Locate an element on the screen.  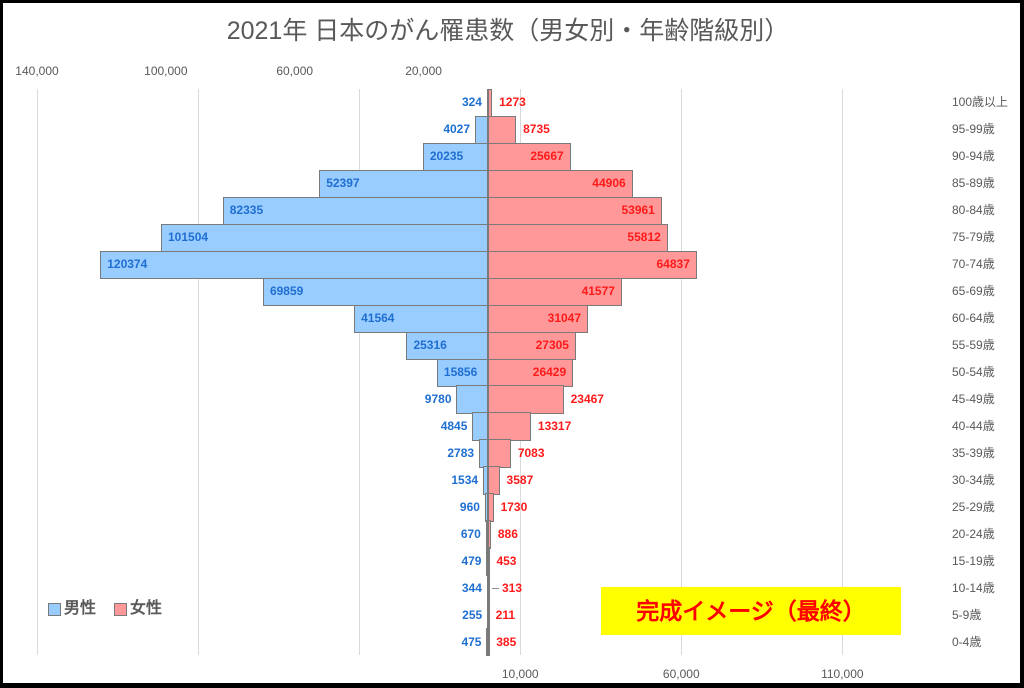
female-data-label: 41577 is located at coordinates (598, 291).